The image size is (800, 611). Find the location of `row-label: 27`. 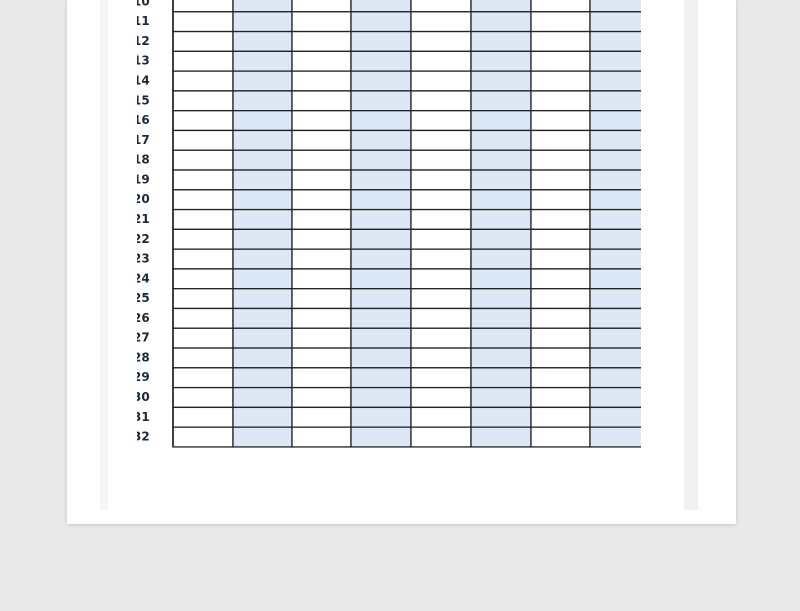

row-label: 27 is located at coordinates (141, 338).